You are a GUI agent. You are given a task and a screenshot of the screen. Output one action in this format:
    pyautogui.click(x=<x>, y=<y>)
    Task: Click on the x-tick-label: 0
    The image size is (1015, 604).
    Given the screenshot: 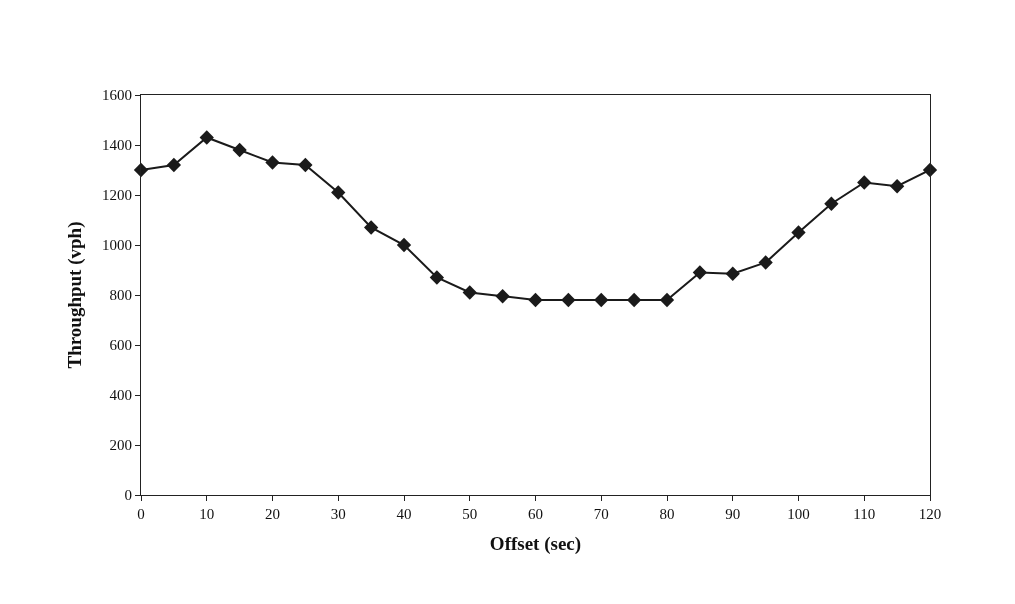 What is the action you would take?
    pyautogui.click(x=141, y=514)
    